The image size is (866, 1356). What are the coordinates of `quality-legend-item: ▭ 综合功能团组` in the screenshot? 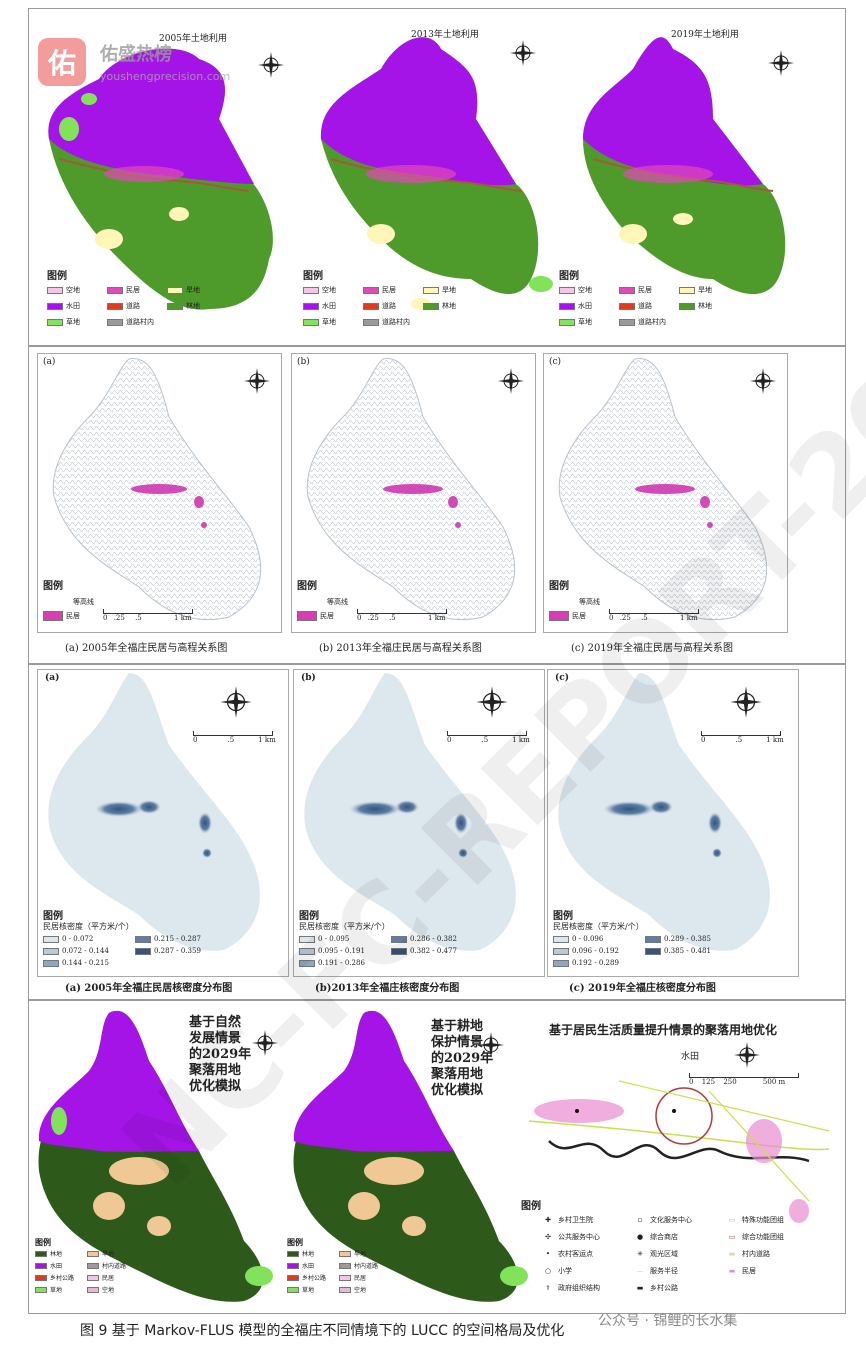 It's located at (754, 1237).